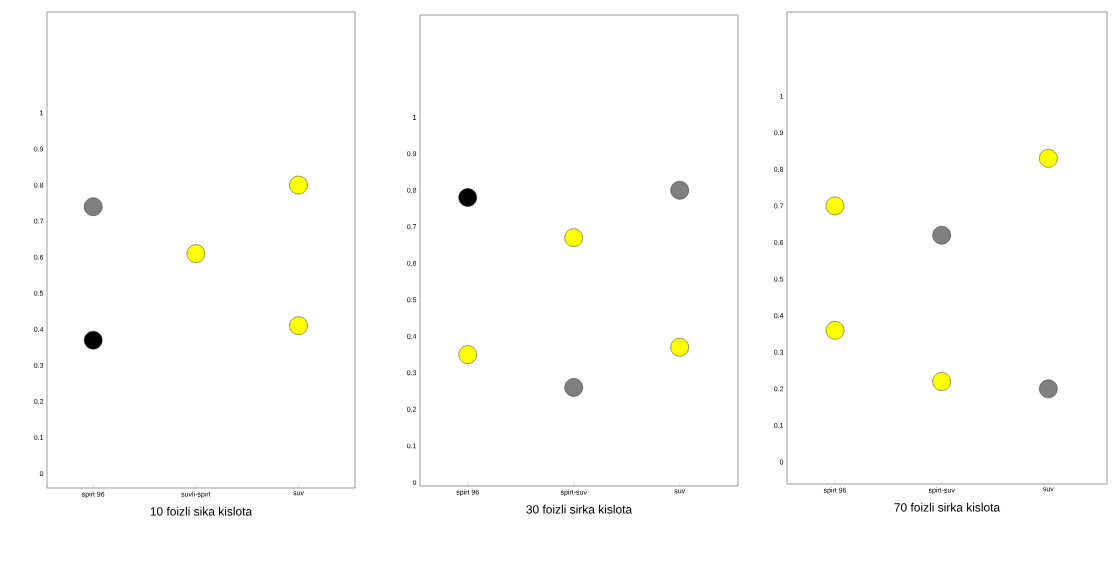  I want to click on x-axis-title: 70 foizli sirka kislota, so click(947, 507).